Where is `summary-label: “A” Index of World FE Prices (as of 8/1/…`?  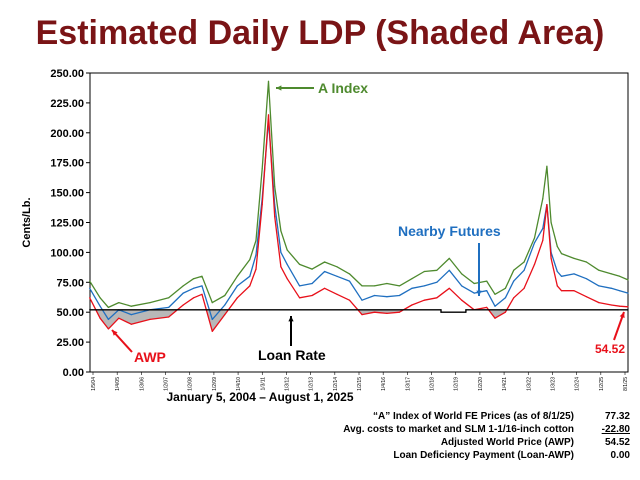 summary-label: “A” Index of World FE Prices (as of 8/1/… is located at coordinates (473, 416).